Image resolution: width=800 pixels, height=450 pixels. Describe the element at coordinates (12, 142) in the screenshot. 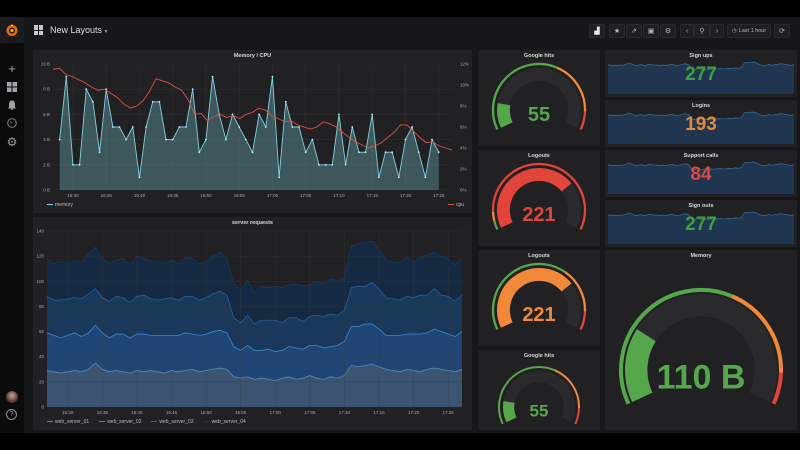

I see `gear-icon: ⚙` at that location.